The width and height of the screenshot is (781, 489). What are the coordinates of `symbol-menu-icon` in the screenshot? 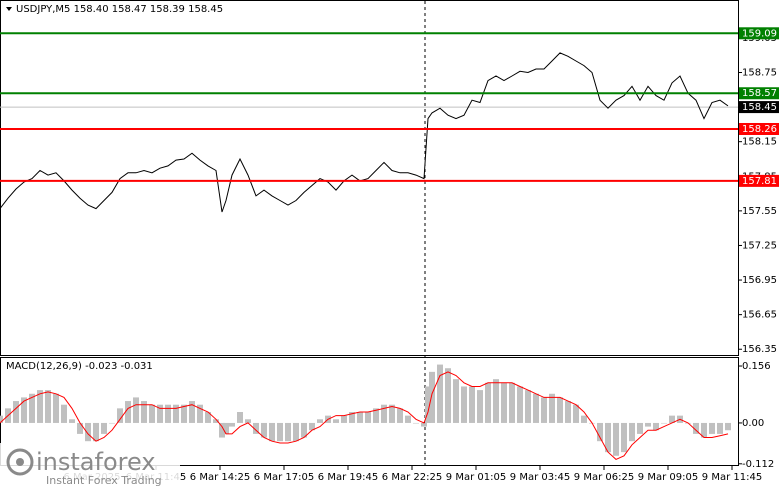 It's located at (9, 9).